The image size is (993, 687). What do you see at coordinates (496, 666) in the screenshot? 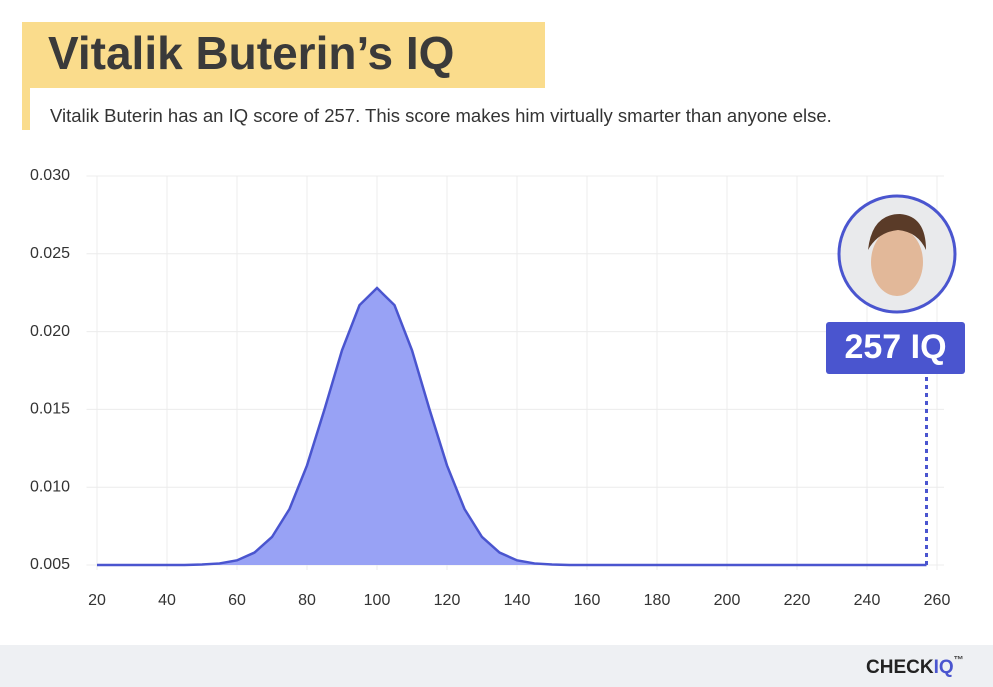
I see `footer` at bounding box center [496, 666].